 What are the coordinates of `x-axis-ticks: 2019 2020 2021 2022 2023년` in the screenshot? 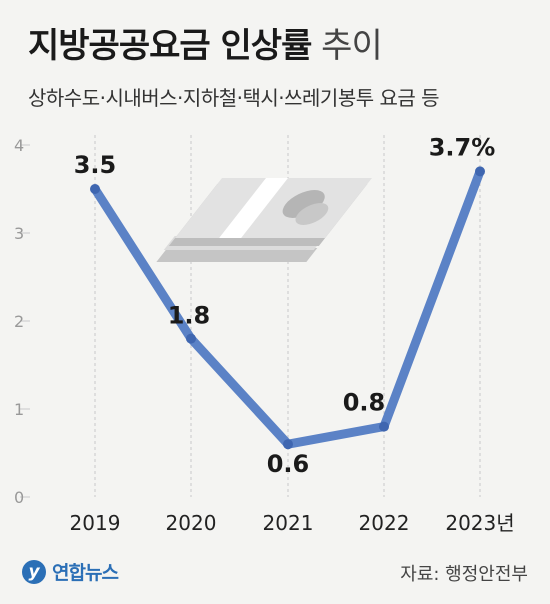 It's located at (292, 523).